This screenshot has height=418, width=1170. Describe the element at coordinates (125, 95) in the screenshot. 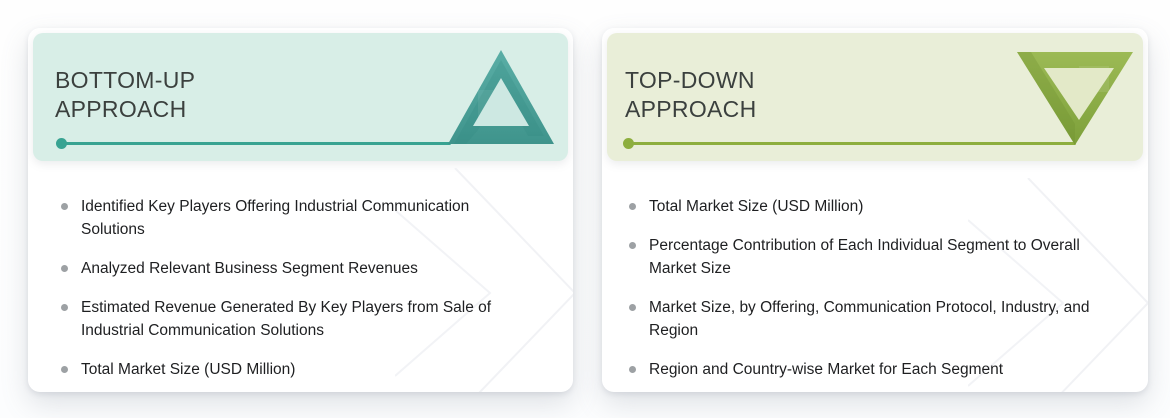

I see `card-title: BOTTOM-UP APPROACH` at that location.